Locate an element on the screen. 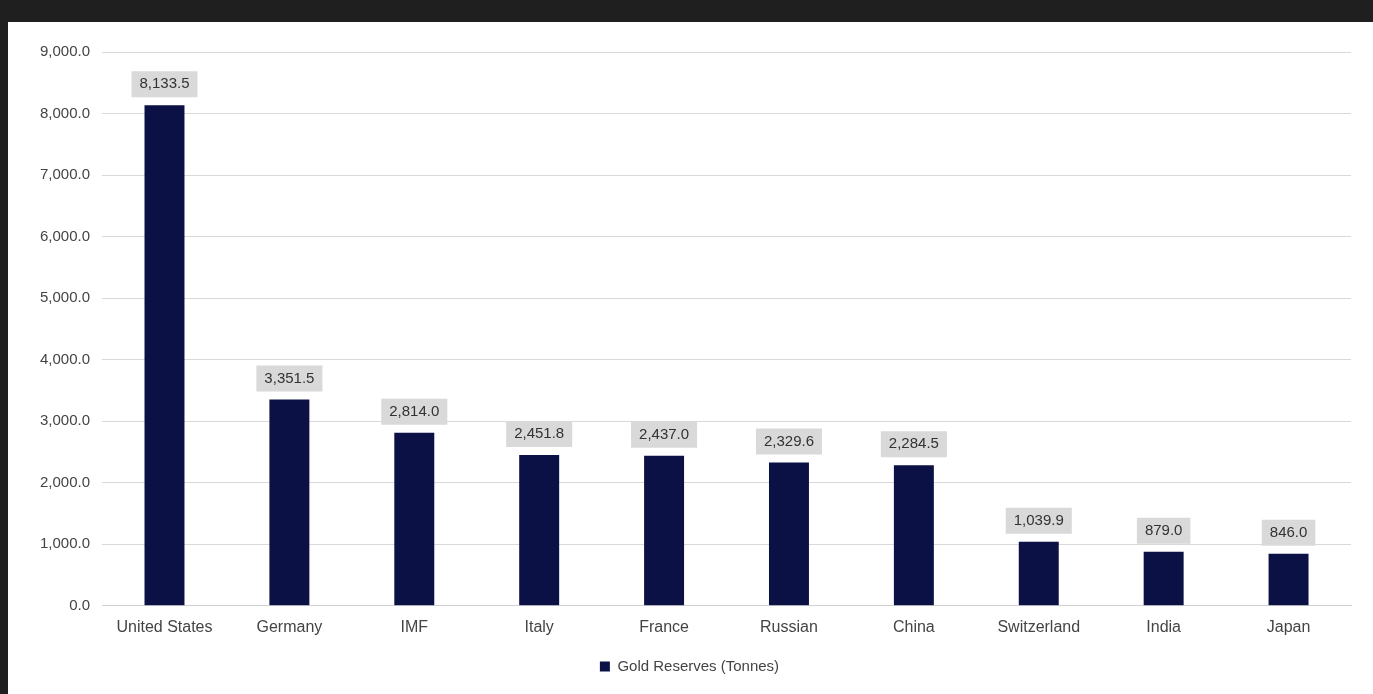 The height and width of the screenshot is (694, 1373). data-label: 1,039.9 is located at coordinates (1038, 519).